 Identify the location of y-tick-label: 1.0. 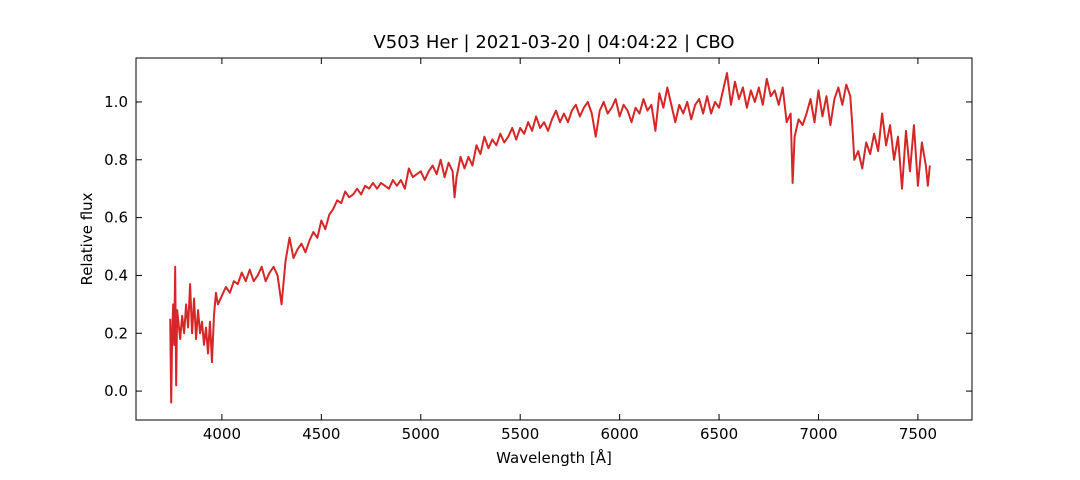
(116, 102).